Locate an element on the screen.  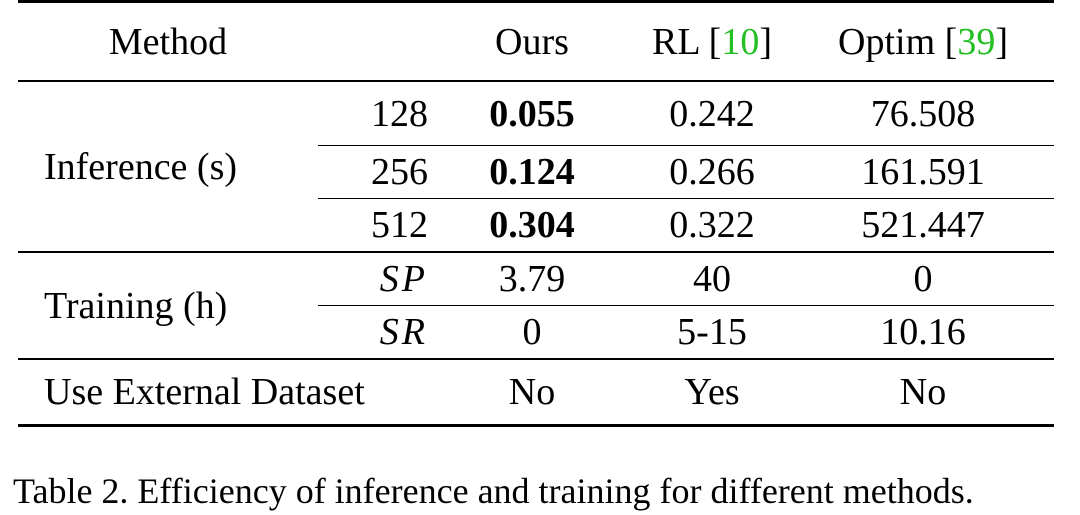
header-optim-close: ] is located at coordinates (1001, 41).